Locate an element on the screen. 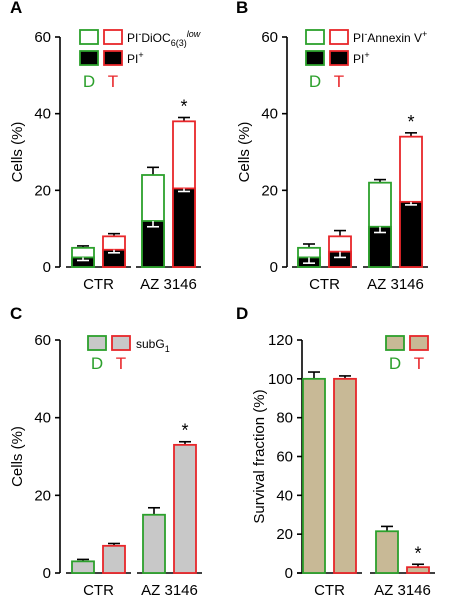 Image resolution: width=450 pixels, height=604 pixels. legend: PI-Annexin V+ PI+ D T is located at coordinates (366, 60).